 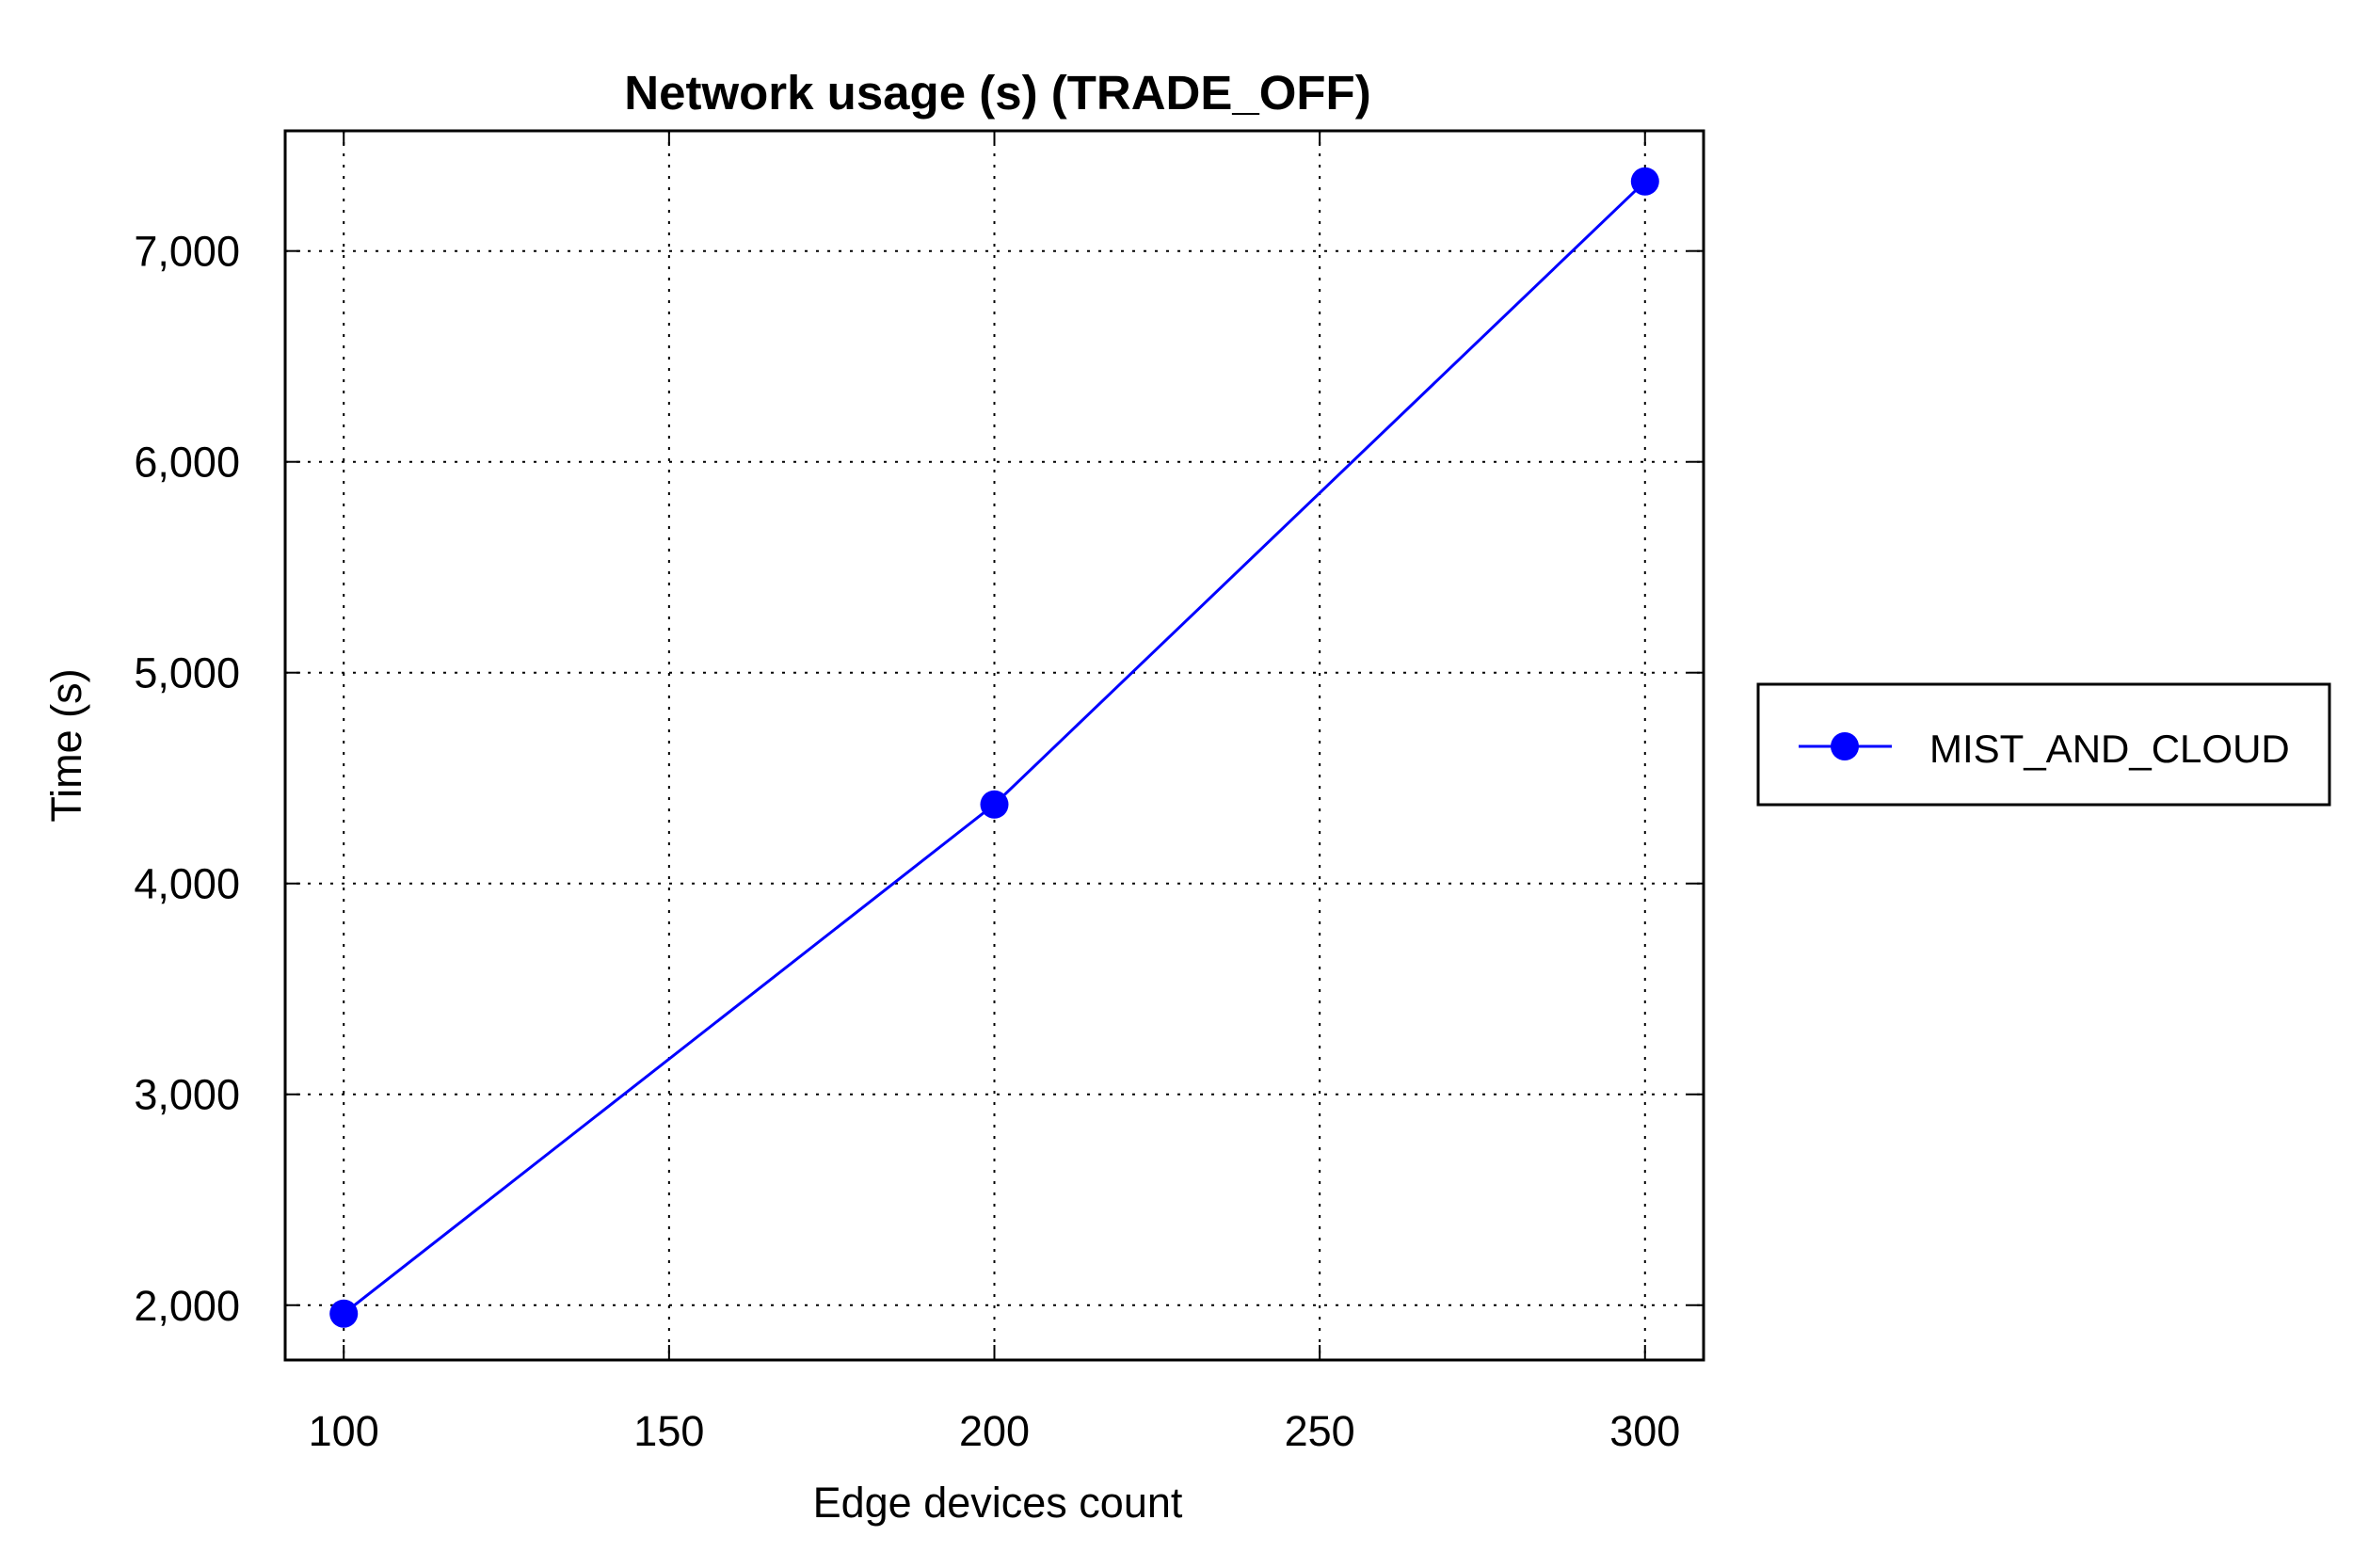 I want to click on legend: MIST_AND_CLOUD, so click(x=2043, y=744).